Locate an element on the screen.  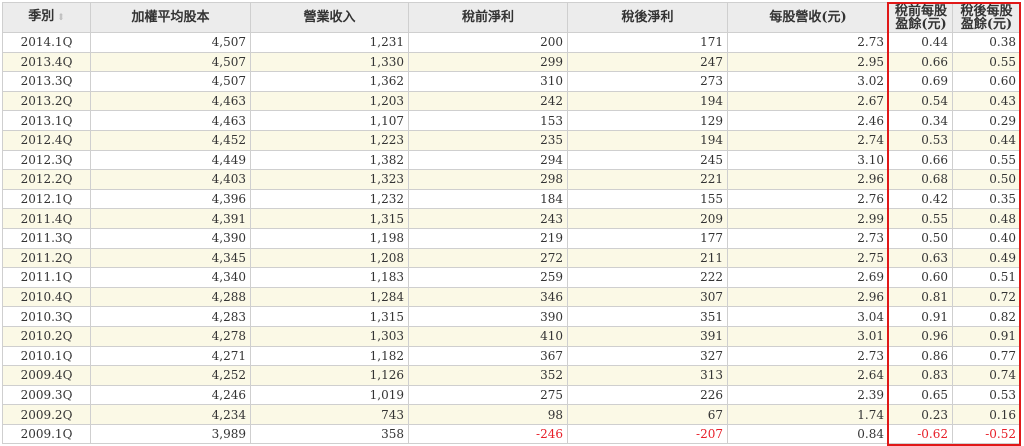
table-row: 2010.2Q 4,278 1,303 410 391 3.01 0.96 0.91 is located at coordinates (511, 336).